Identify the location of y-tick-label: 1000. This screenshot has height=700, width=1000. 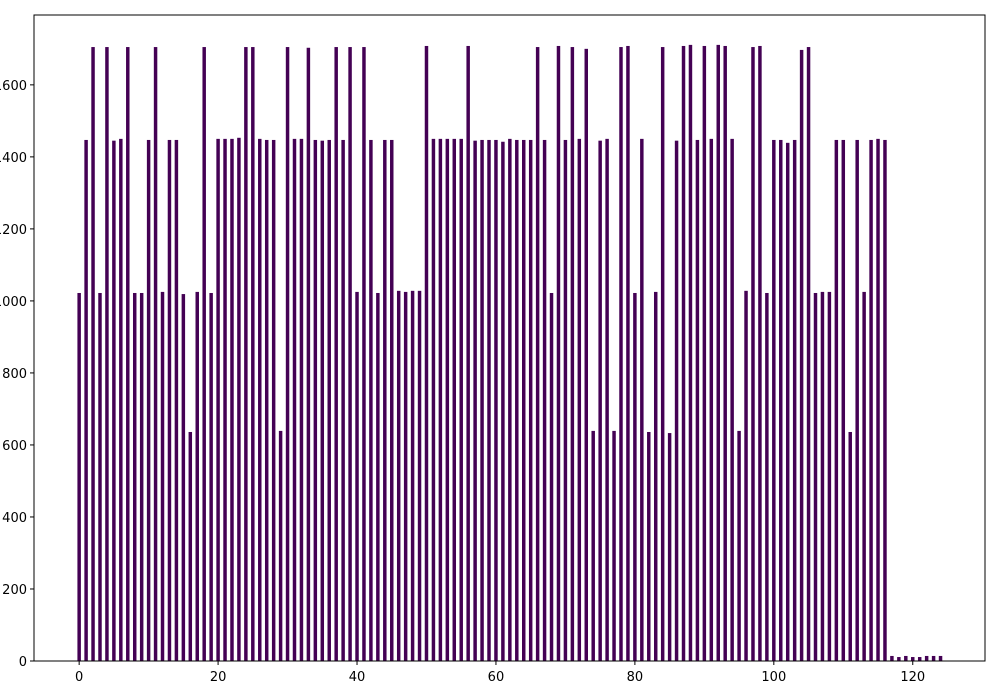
(13, 302).